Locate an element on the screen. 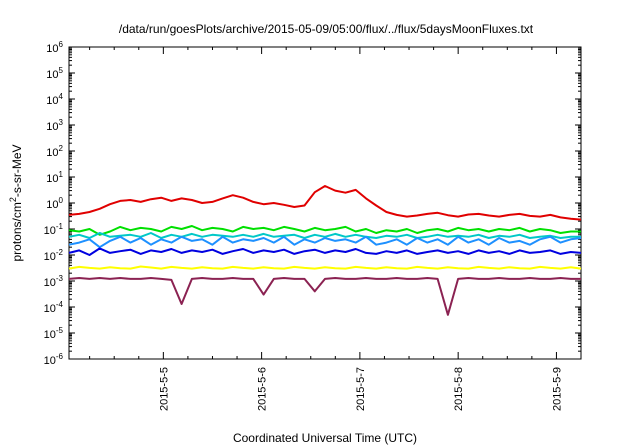  y-axis-label: protons/cm2-s-sr-MeV is located at coordinates (16, 202).